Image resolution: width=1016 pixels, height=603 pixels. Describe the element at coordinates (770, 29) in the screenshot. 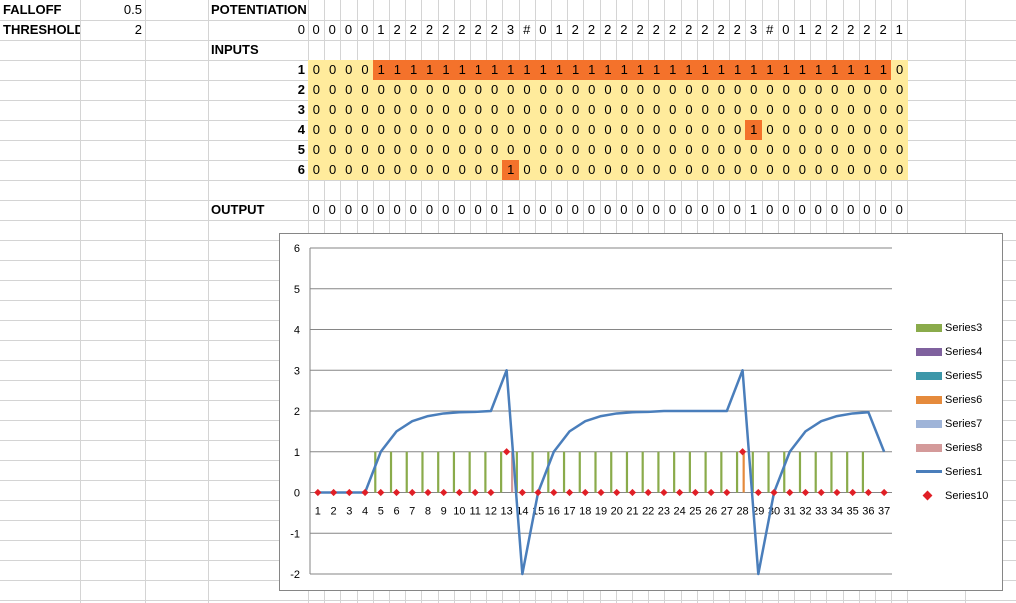

I see `potentiation-cell: #` at that location.